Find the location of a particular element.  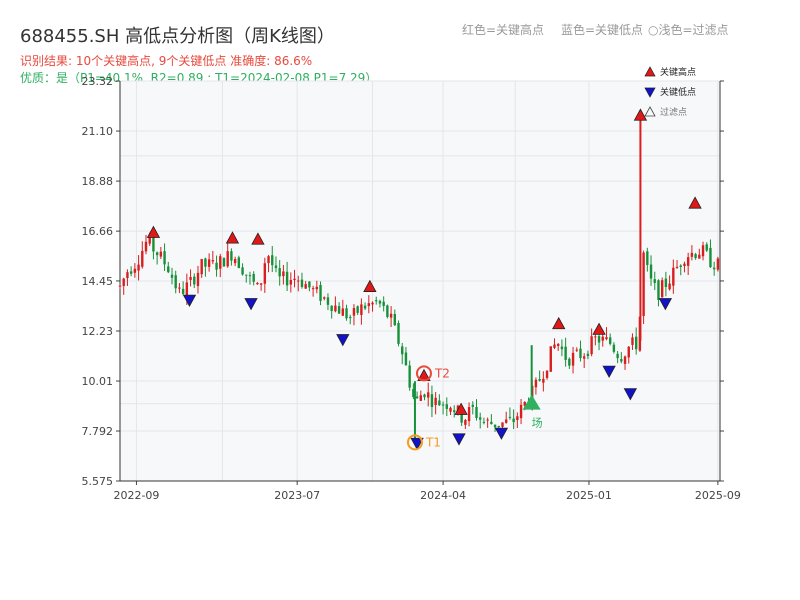

t1-ring is located at coordinates (414, 442).